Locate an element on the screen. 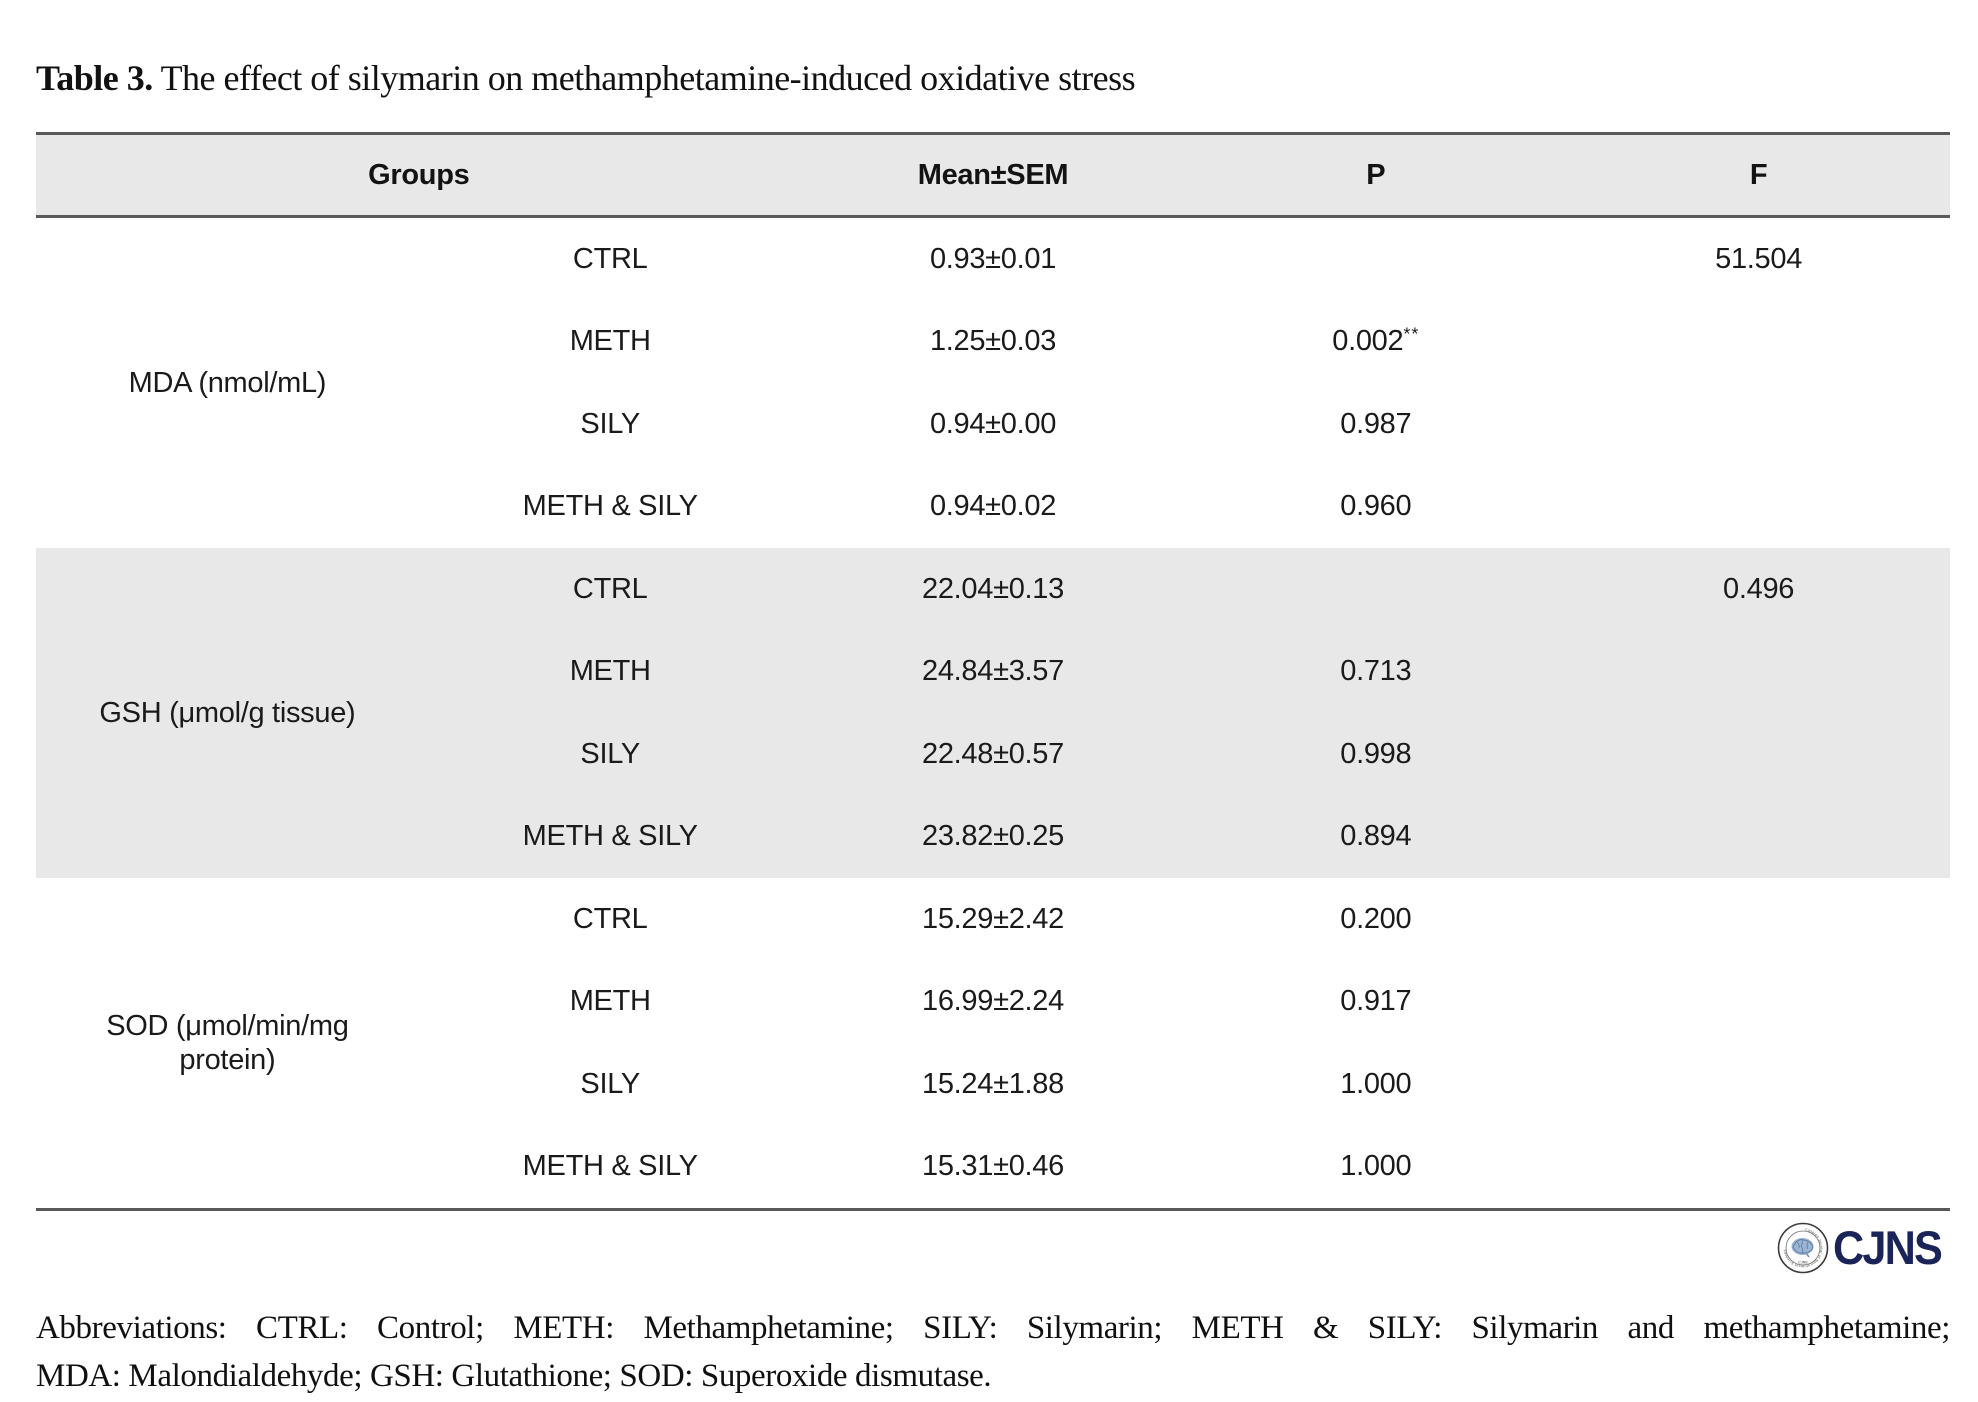  table-row: METH & SILY 0.94±0.02 0.960 is located at coordinates (1184, 507).